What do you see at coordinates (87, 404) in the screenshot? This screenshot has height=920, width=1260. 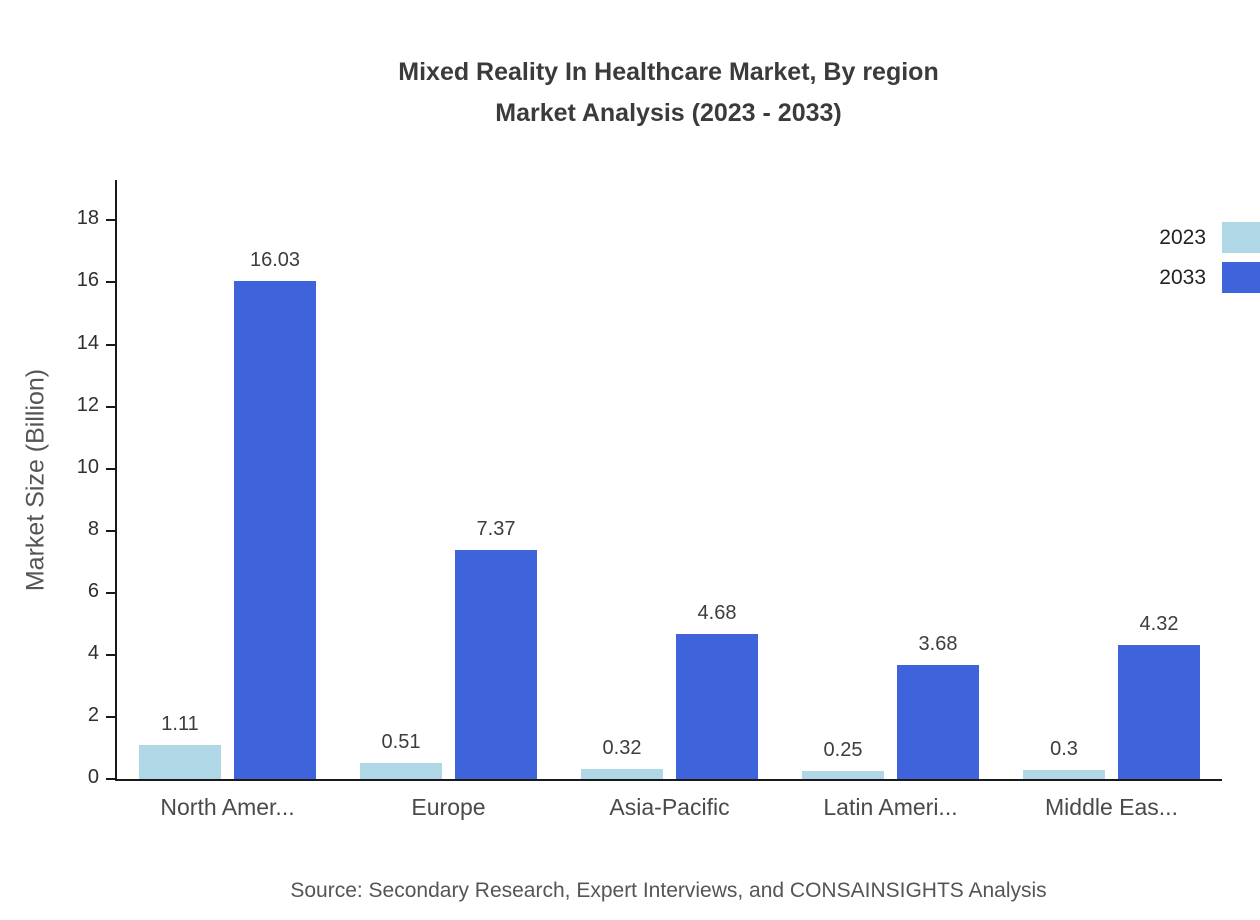 I see `y-tick-label: 12` at bounding box center [87, 404].